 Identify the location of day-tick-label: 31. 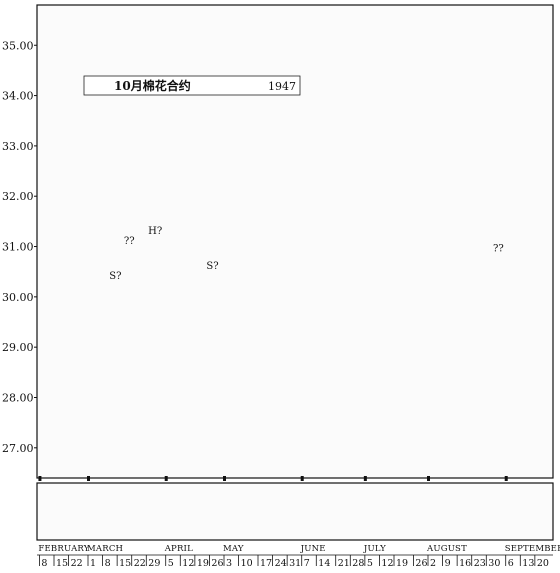
(295, 563).